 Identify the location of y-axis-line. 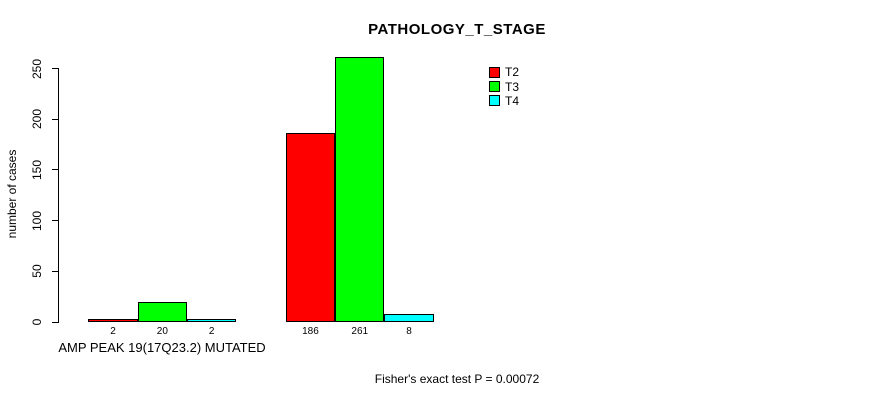
(58, 195).